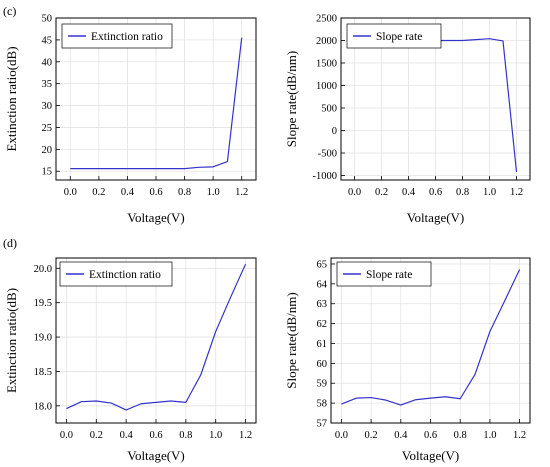  What do you see at coordinates (9, 11) in the screenshot?
I see `panel-label-c: (c)` at bounding box center [9, 11].